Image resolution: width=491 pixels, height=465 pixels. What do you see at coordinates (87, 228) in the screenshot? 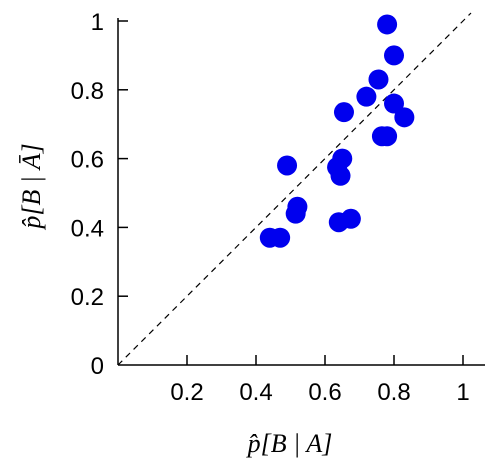
I see `y-tick-label: 0.4` at bounding box center [87, 228].